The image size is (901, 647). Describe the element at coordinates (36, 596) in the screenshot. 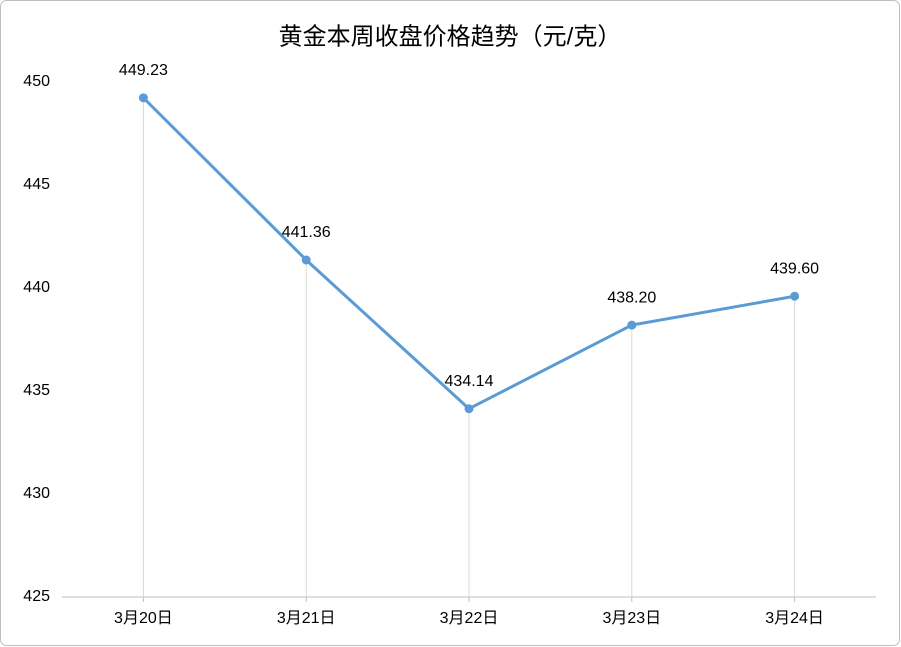

I see `y-tick-label: 425` at that location.